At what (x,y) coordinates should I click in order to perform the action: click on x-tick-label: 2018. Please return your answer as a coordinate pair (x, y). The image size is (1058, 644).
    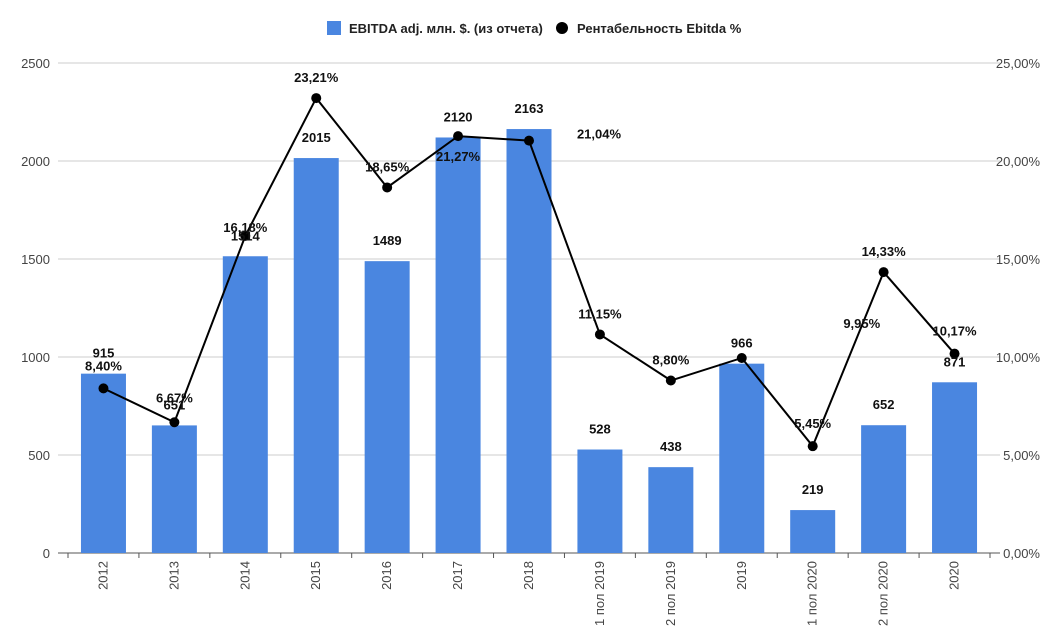
    Looking at the image, I should click on (528, 575).